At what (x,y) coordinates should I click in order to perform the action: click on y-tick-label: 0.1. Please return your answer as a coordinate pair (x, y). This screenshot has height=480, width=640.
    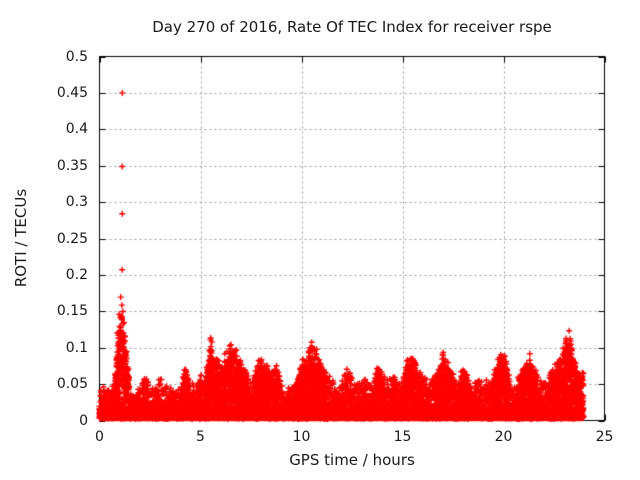
    Looking at the image, I should click on (76, 347).